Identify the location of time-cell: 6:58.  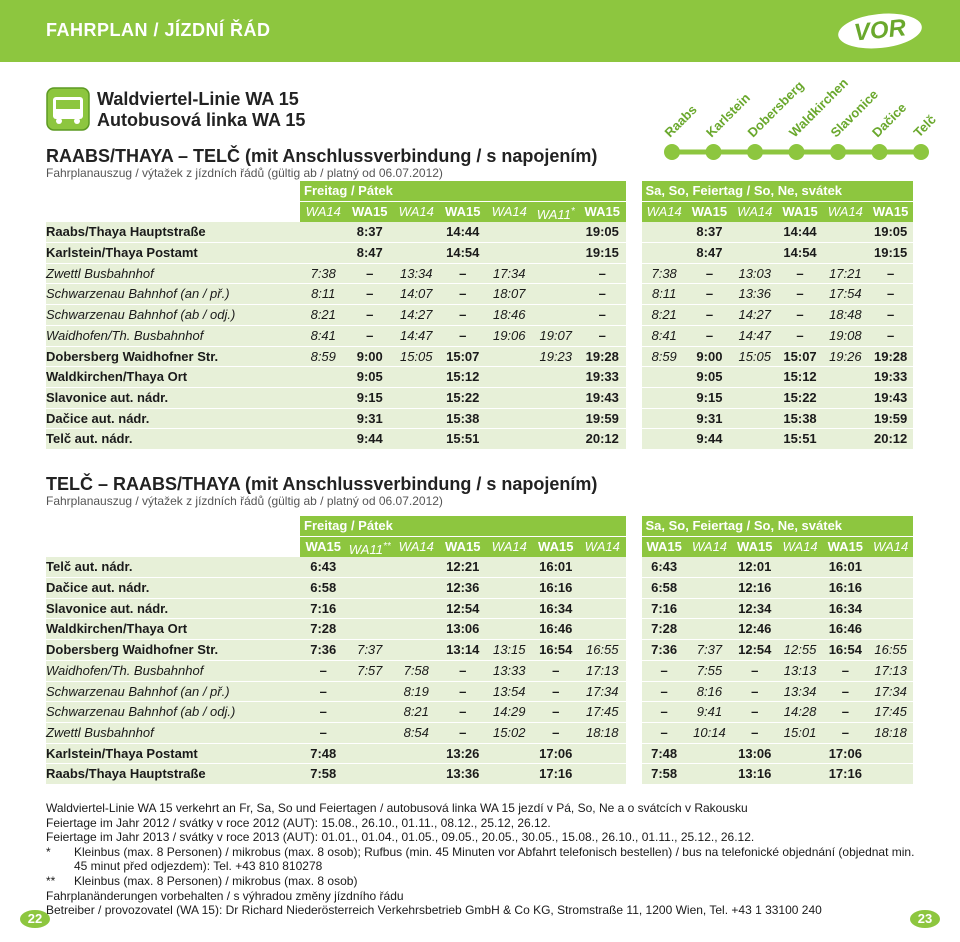
(323, 588).